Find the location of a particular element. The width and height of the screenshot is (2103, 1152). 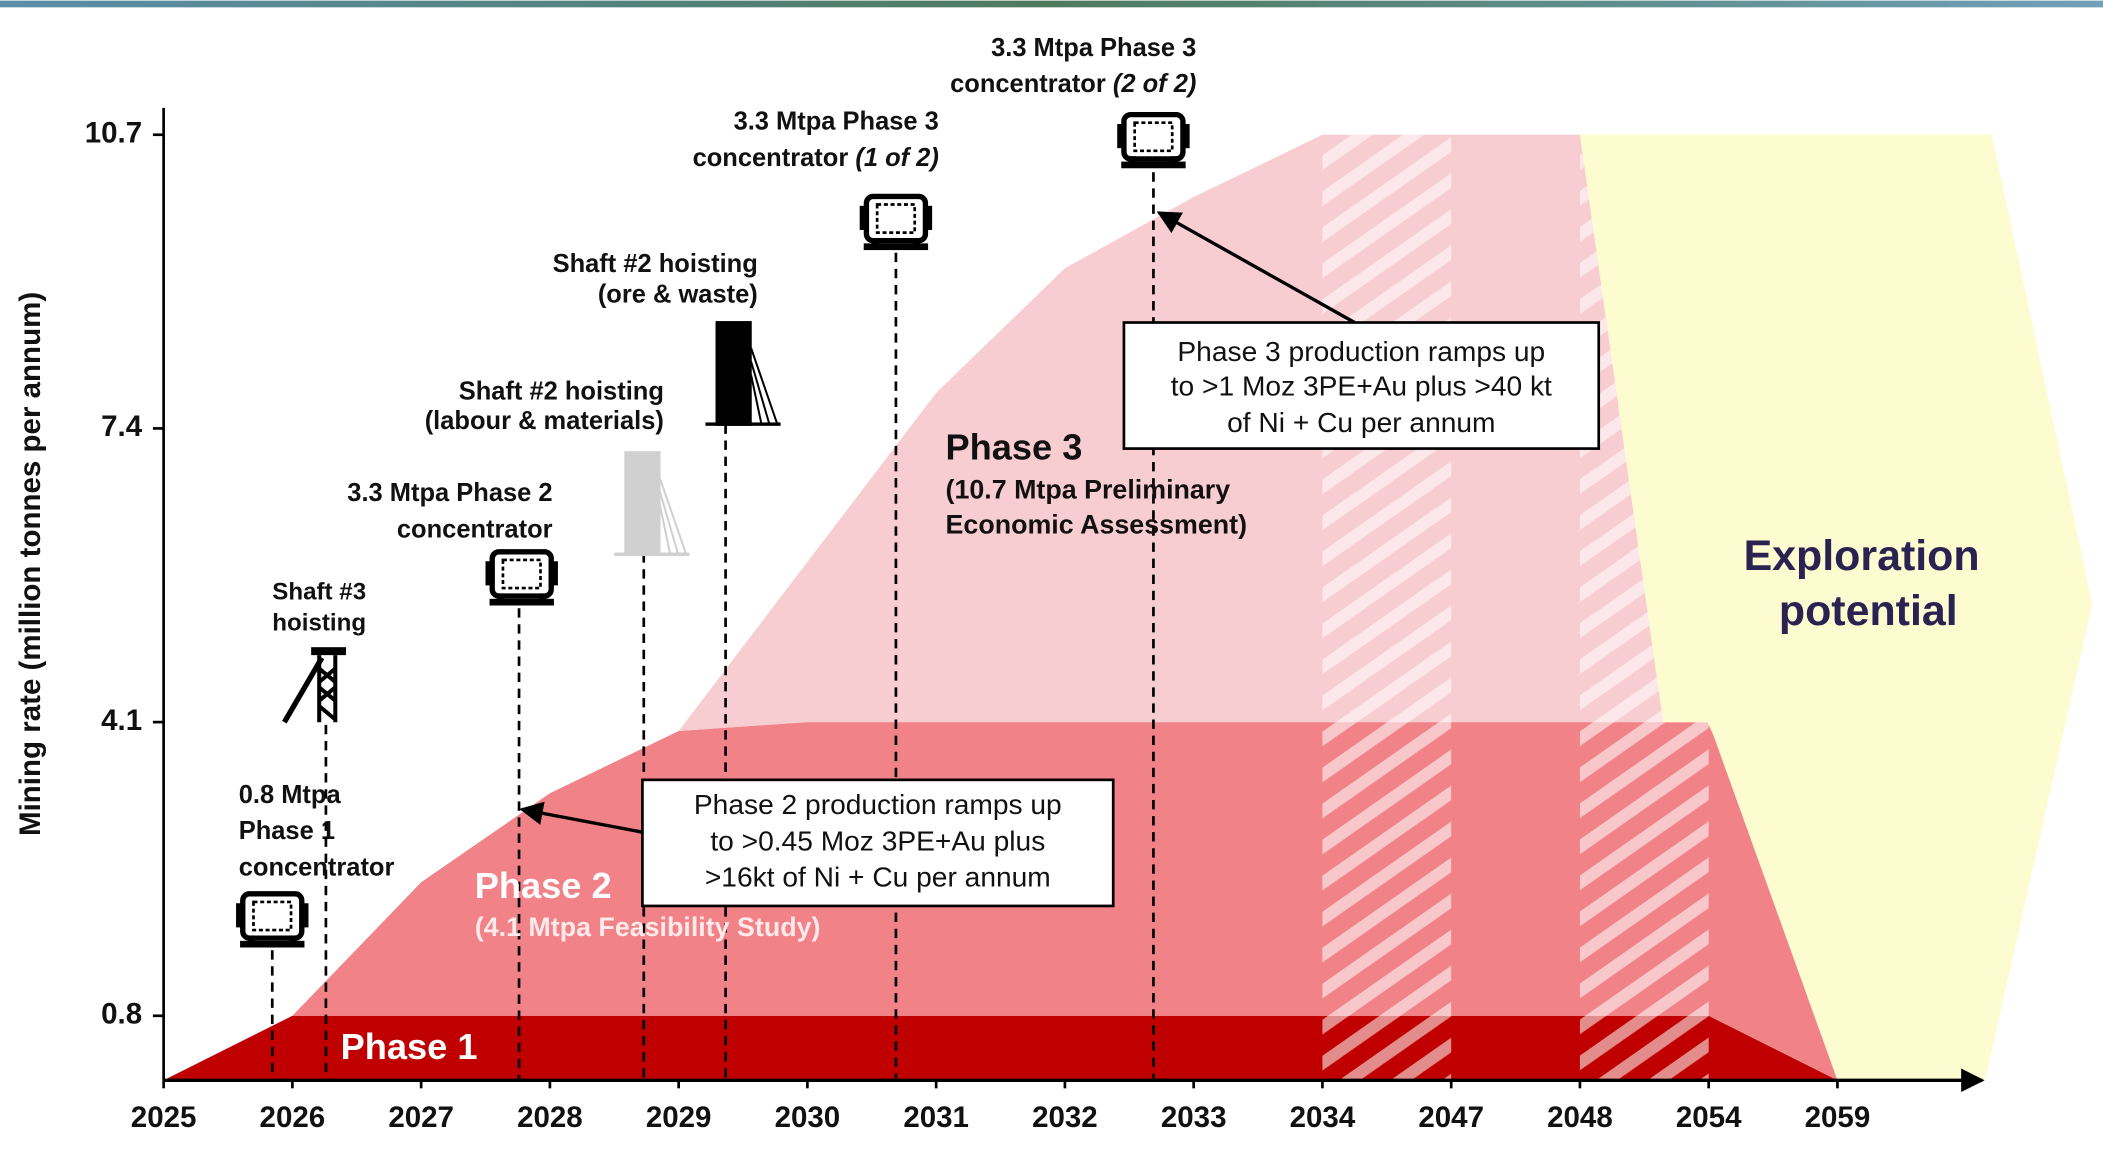

milestone-label: (labour & materials) is located at coordinates (544, 420).